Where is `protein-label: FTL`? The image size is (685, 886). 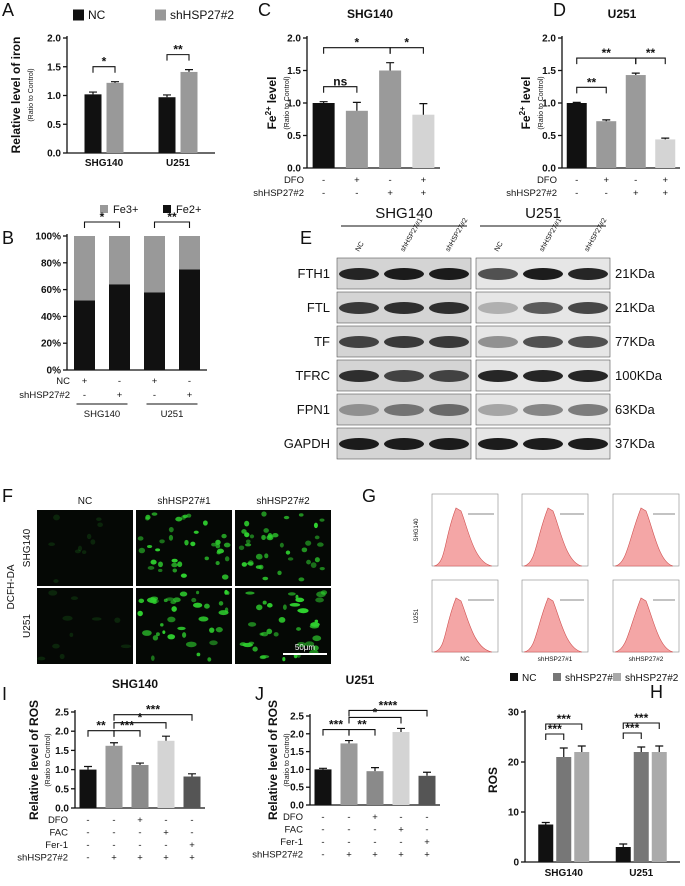 protein-label: FTL is located at coordinates (318, 307).